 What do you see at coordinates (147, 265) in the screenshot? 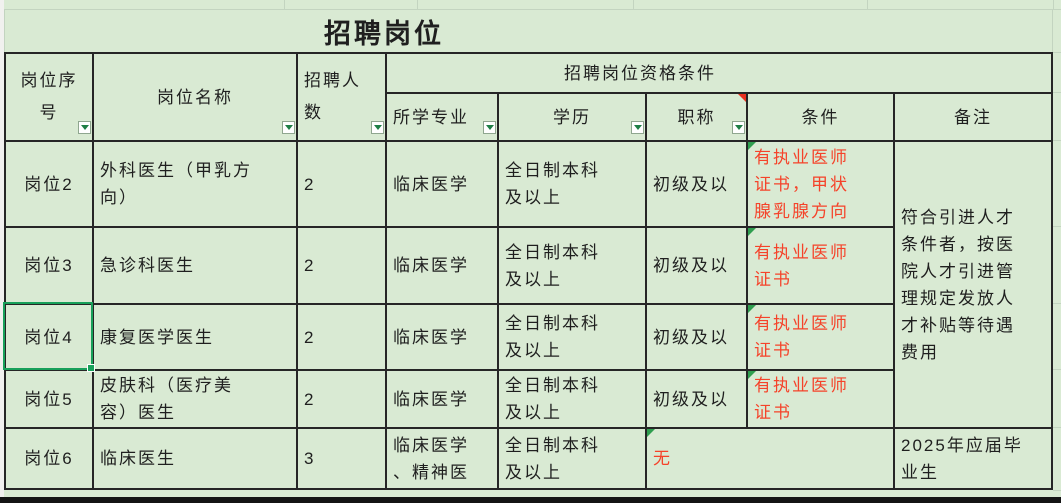
I see `cell-text: 急诊科医生` at bounding box center [147, 265].